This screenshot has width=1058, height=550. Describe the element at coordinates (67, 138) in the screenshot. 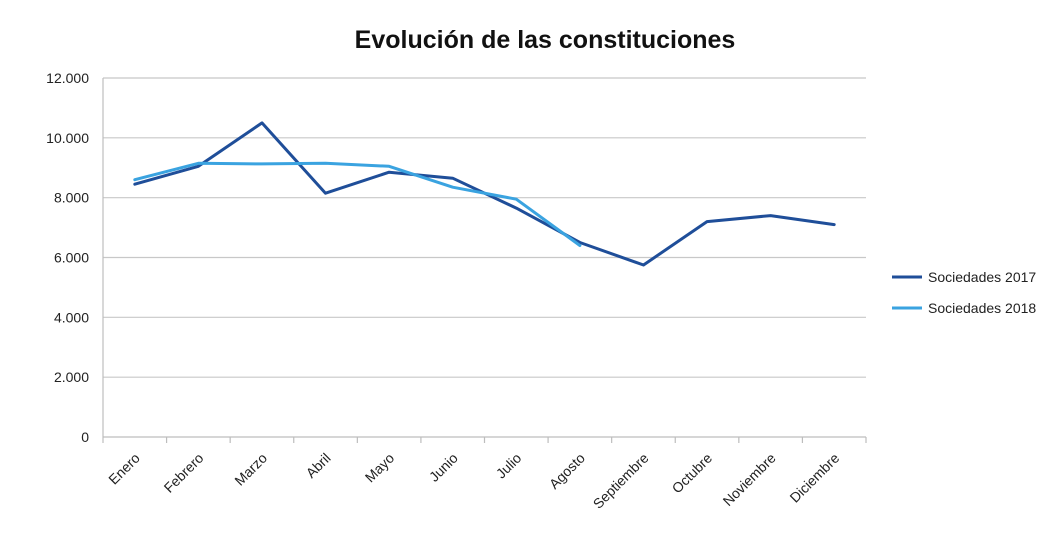

I see `y-tick-label: 10.000` at that location.